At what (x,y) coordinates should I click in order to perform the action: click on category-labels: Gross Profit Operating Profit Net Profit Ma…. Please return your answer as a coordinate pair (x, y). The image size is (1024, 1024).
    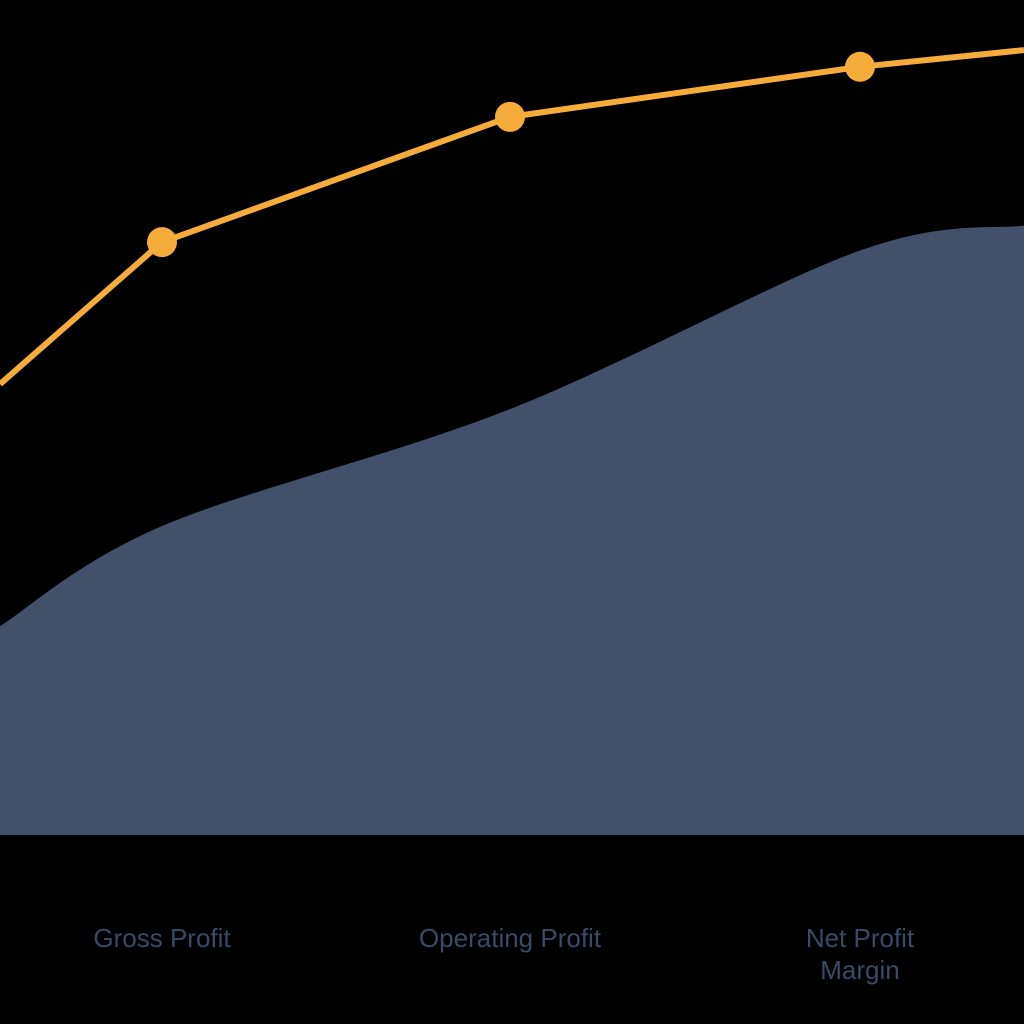
    Looking at the image, I should click on (504, 954).